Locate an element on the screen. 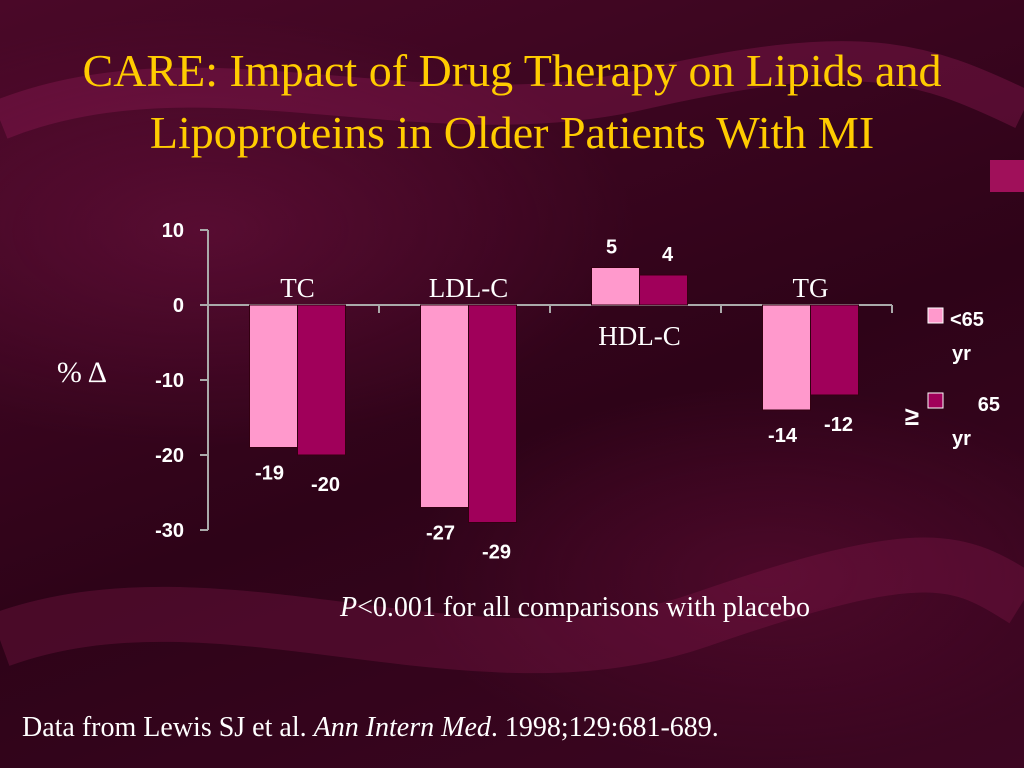 The width and height of the screenshot is (1024, 768). legend-symbol: ≥ is located at coordinates (912, 416).